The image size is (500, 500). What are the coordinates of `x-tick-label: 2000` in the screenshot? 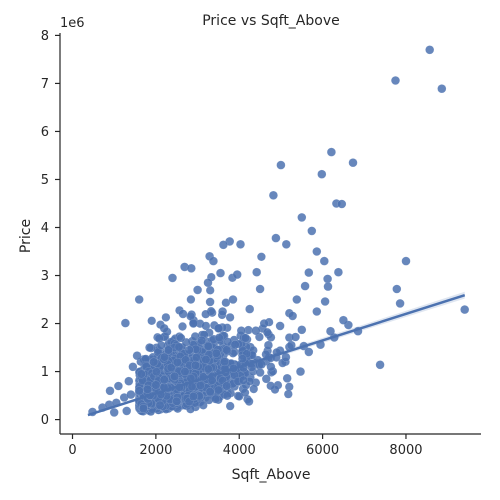 It's located at (155, 450).